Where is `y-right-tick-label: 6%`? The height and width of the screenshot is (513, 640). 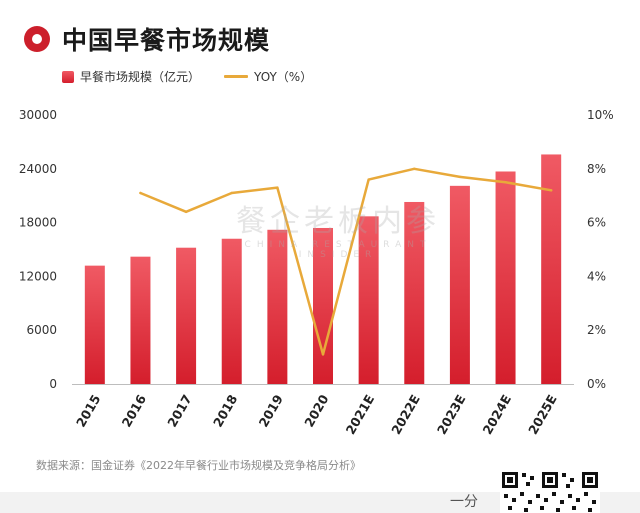 y-right-tick-label: 6% is located at coordinates (596, 223).